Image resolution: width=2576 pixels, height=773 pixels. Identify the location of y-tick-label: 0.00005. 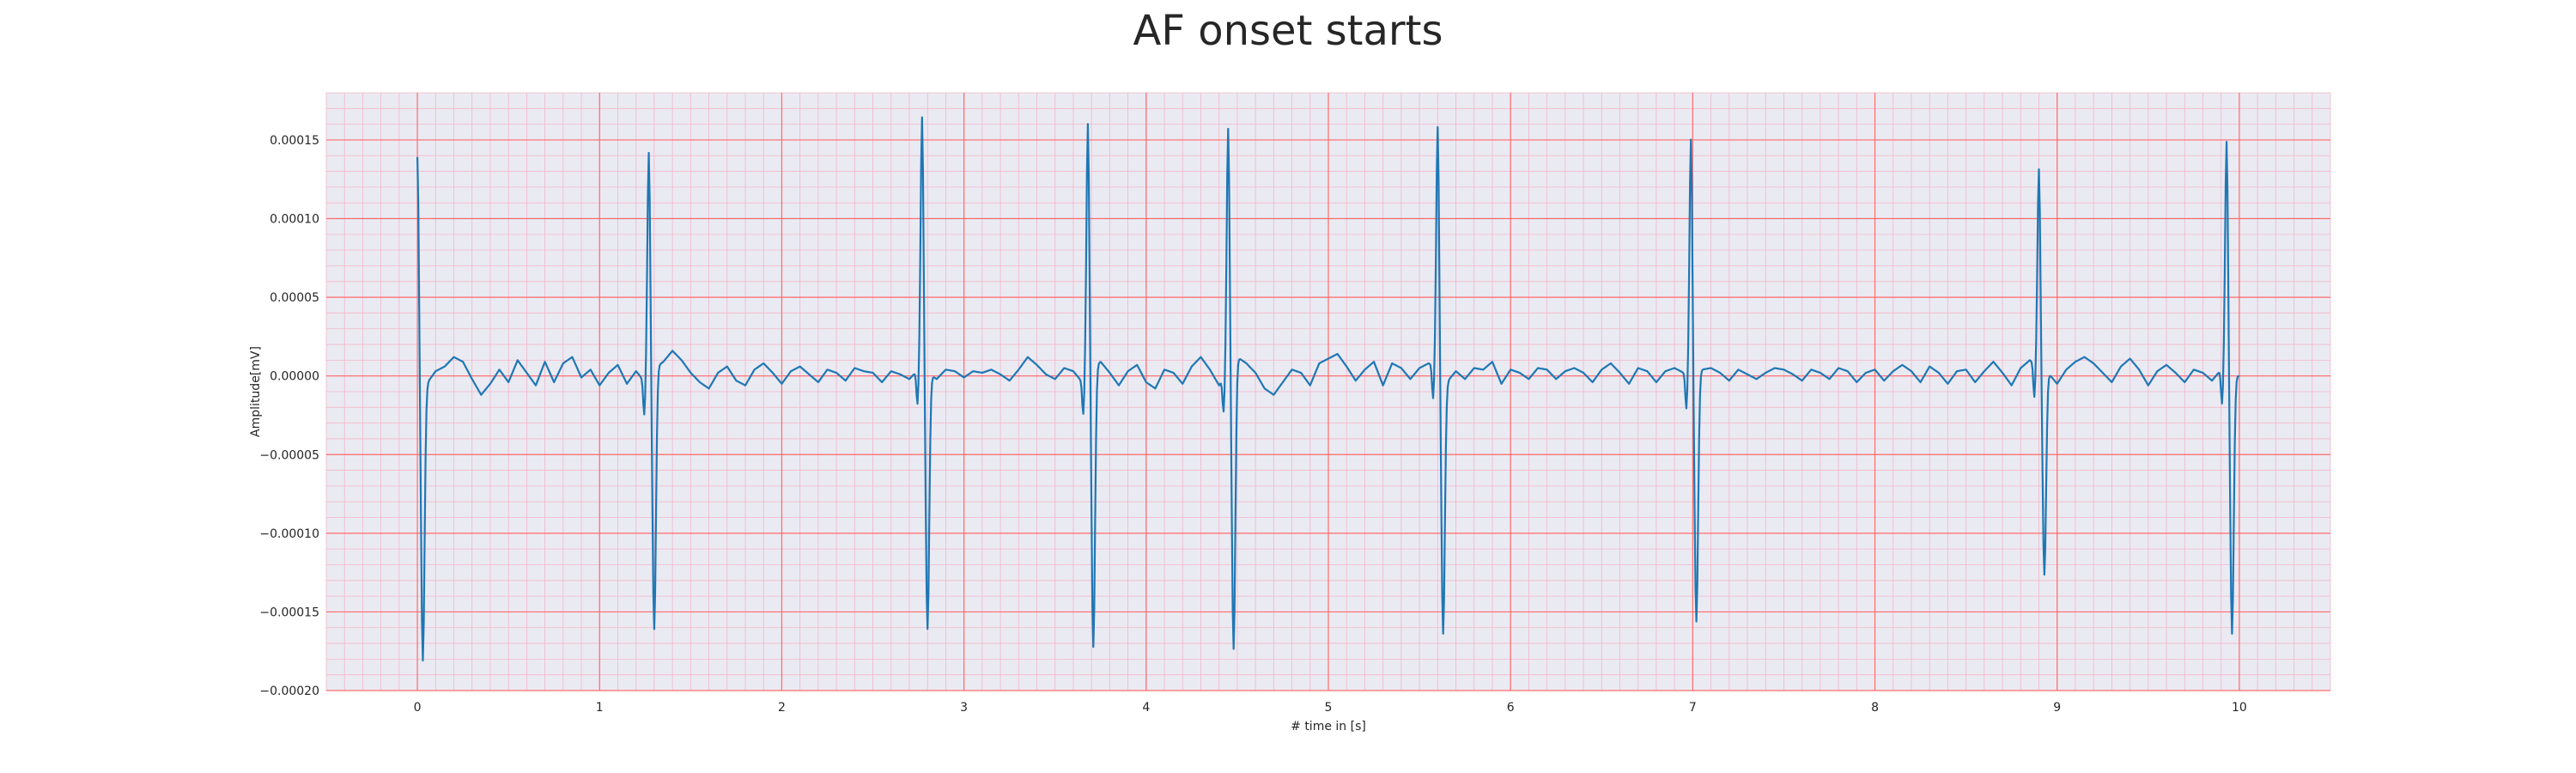
(294, 298).